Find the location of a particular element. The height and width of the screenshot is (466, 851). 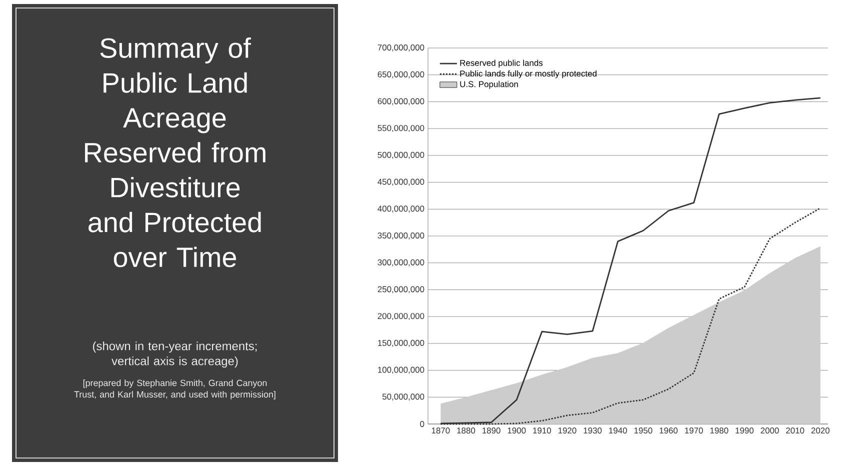

y-tick-label: 600,000,000 is located at coordinates (401, 102).